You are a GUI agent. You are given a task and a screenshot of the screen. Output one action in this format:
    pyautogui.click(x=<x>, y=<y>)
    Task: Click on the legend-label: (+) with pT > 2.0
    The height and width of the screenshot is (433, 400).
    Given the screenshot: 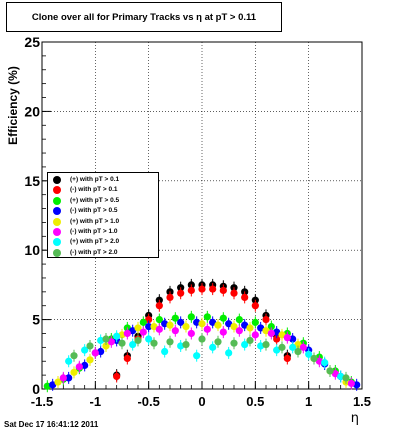 What is the action you would take?
    pyautogui.click(x=95, y=242)
    